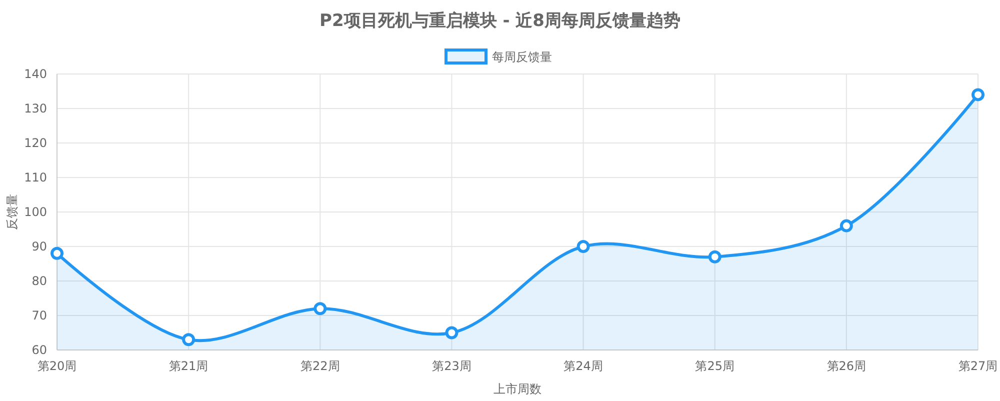  I want to click on y-tick-label: 130, so click(35, 109).